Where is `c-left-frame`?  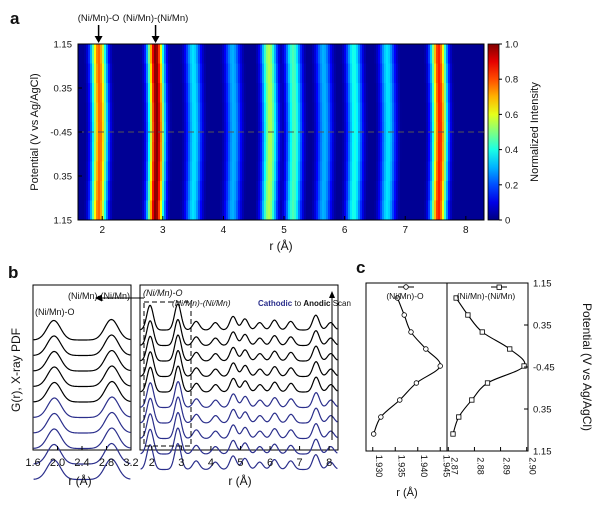 c-left-frame is located at coordinates (406, 367).